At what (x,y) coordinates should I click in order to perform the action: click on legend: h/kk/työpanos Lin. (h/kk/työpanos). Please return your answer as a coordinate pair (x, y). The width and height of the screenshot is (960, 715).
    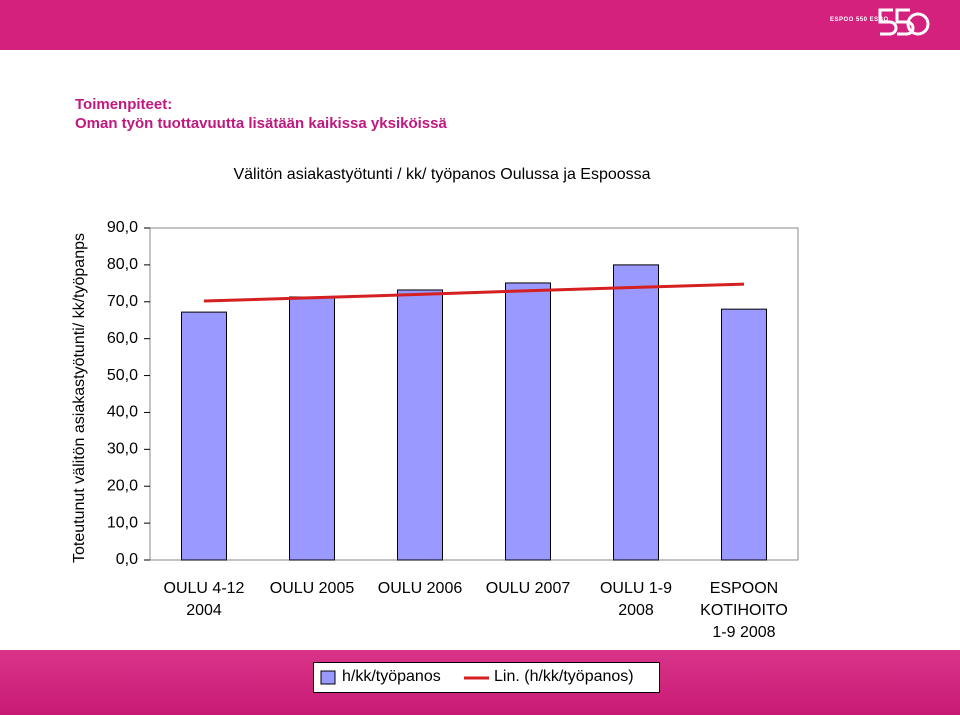
    Looking at the image, I should click on (486, 677).